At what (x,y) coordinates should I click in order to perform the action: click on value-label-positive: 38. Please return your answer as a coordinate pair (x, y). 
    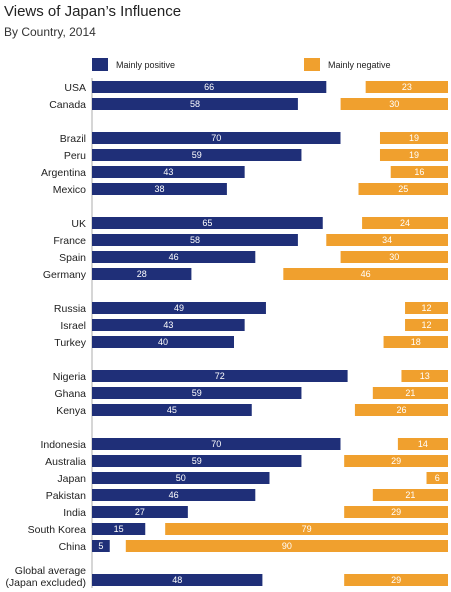
    Looking at the image, I should click on (159, 189).